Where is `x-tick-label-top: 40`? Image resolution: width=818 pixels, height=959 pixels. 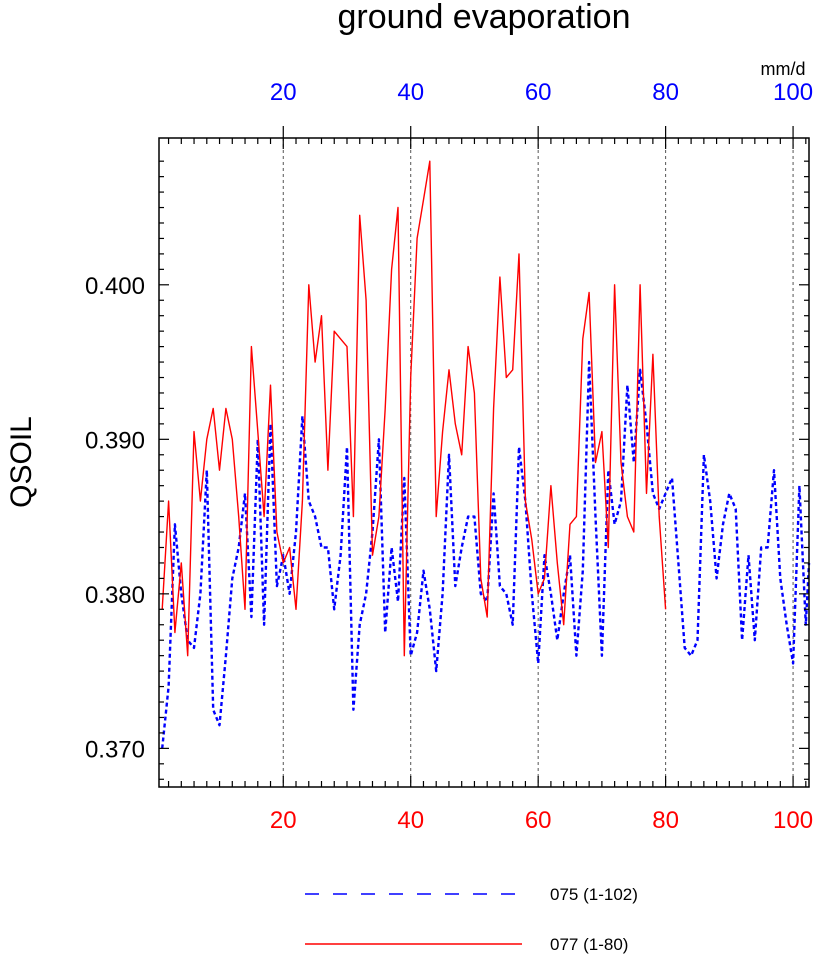
x-tick-label-top: 40 is located at coordinates (410, 92).